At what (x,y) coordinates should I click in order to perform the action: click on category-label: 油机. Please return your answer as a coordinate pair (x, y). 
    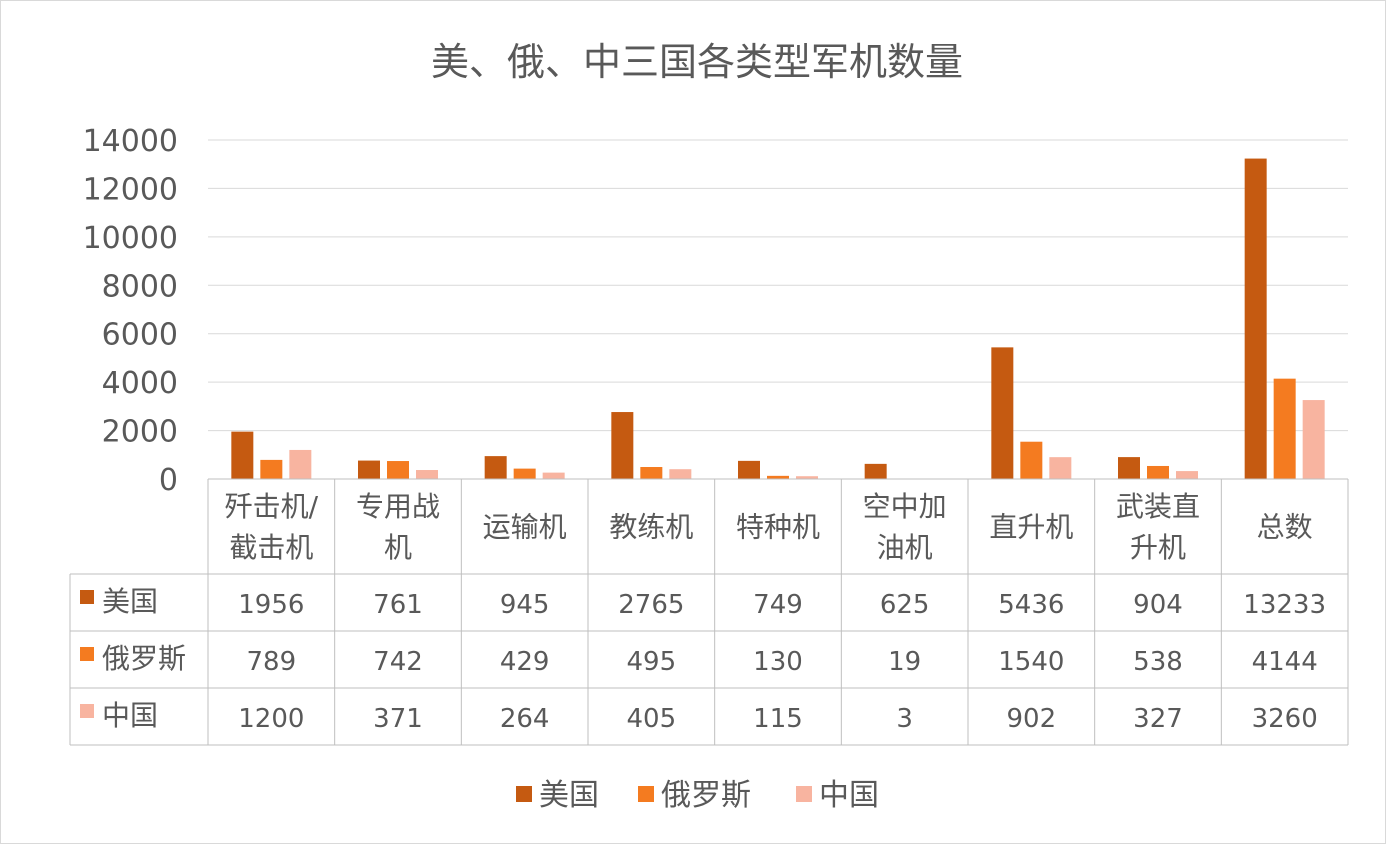
    Looking at the image, I should click on (905, 547).